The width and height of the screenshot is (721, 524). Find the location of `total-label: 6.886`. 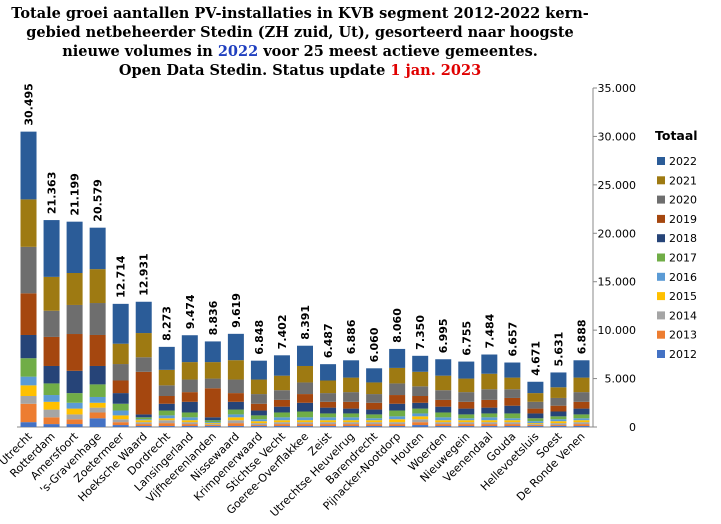

total-label: 6.886 is located at coordinates (351, 336).